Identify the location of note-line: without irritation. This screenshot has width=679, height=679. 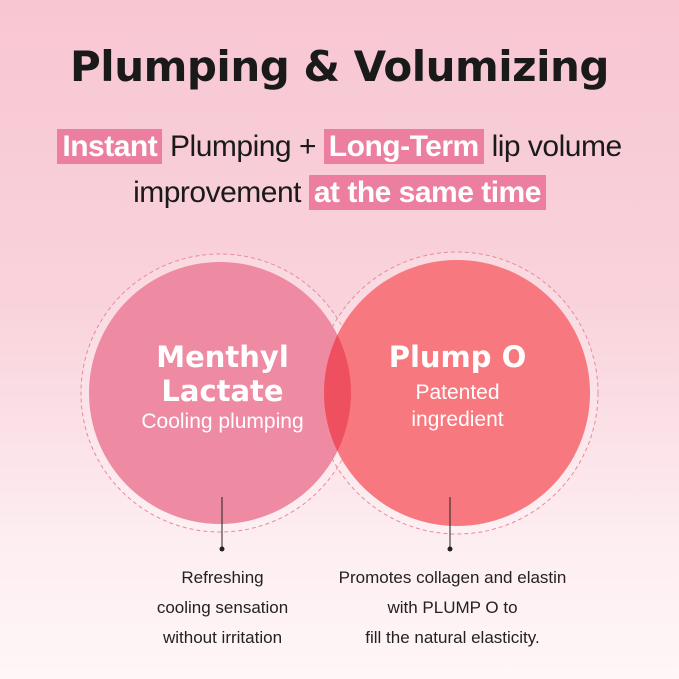
(222, 637).